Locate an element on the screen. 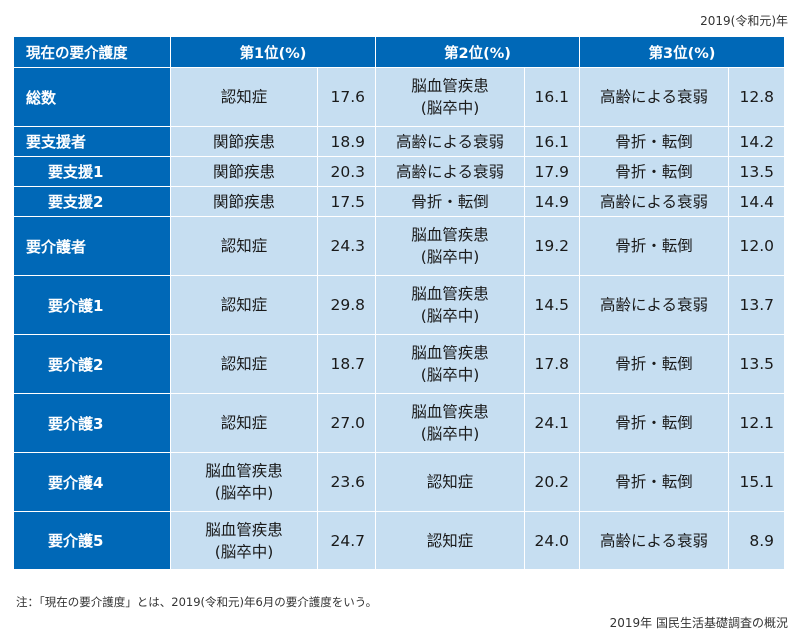 The image size is (800, 640). row-label: 要支援1 is located at coordinates (92, 172).